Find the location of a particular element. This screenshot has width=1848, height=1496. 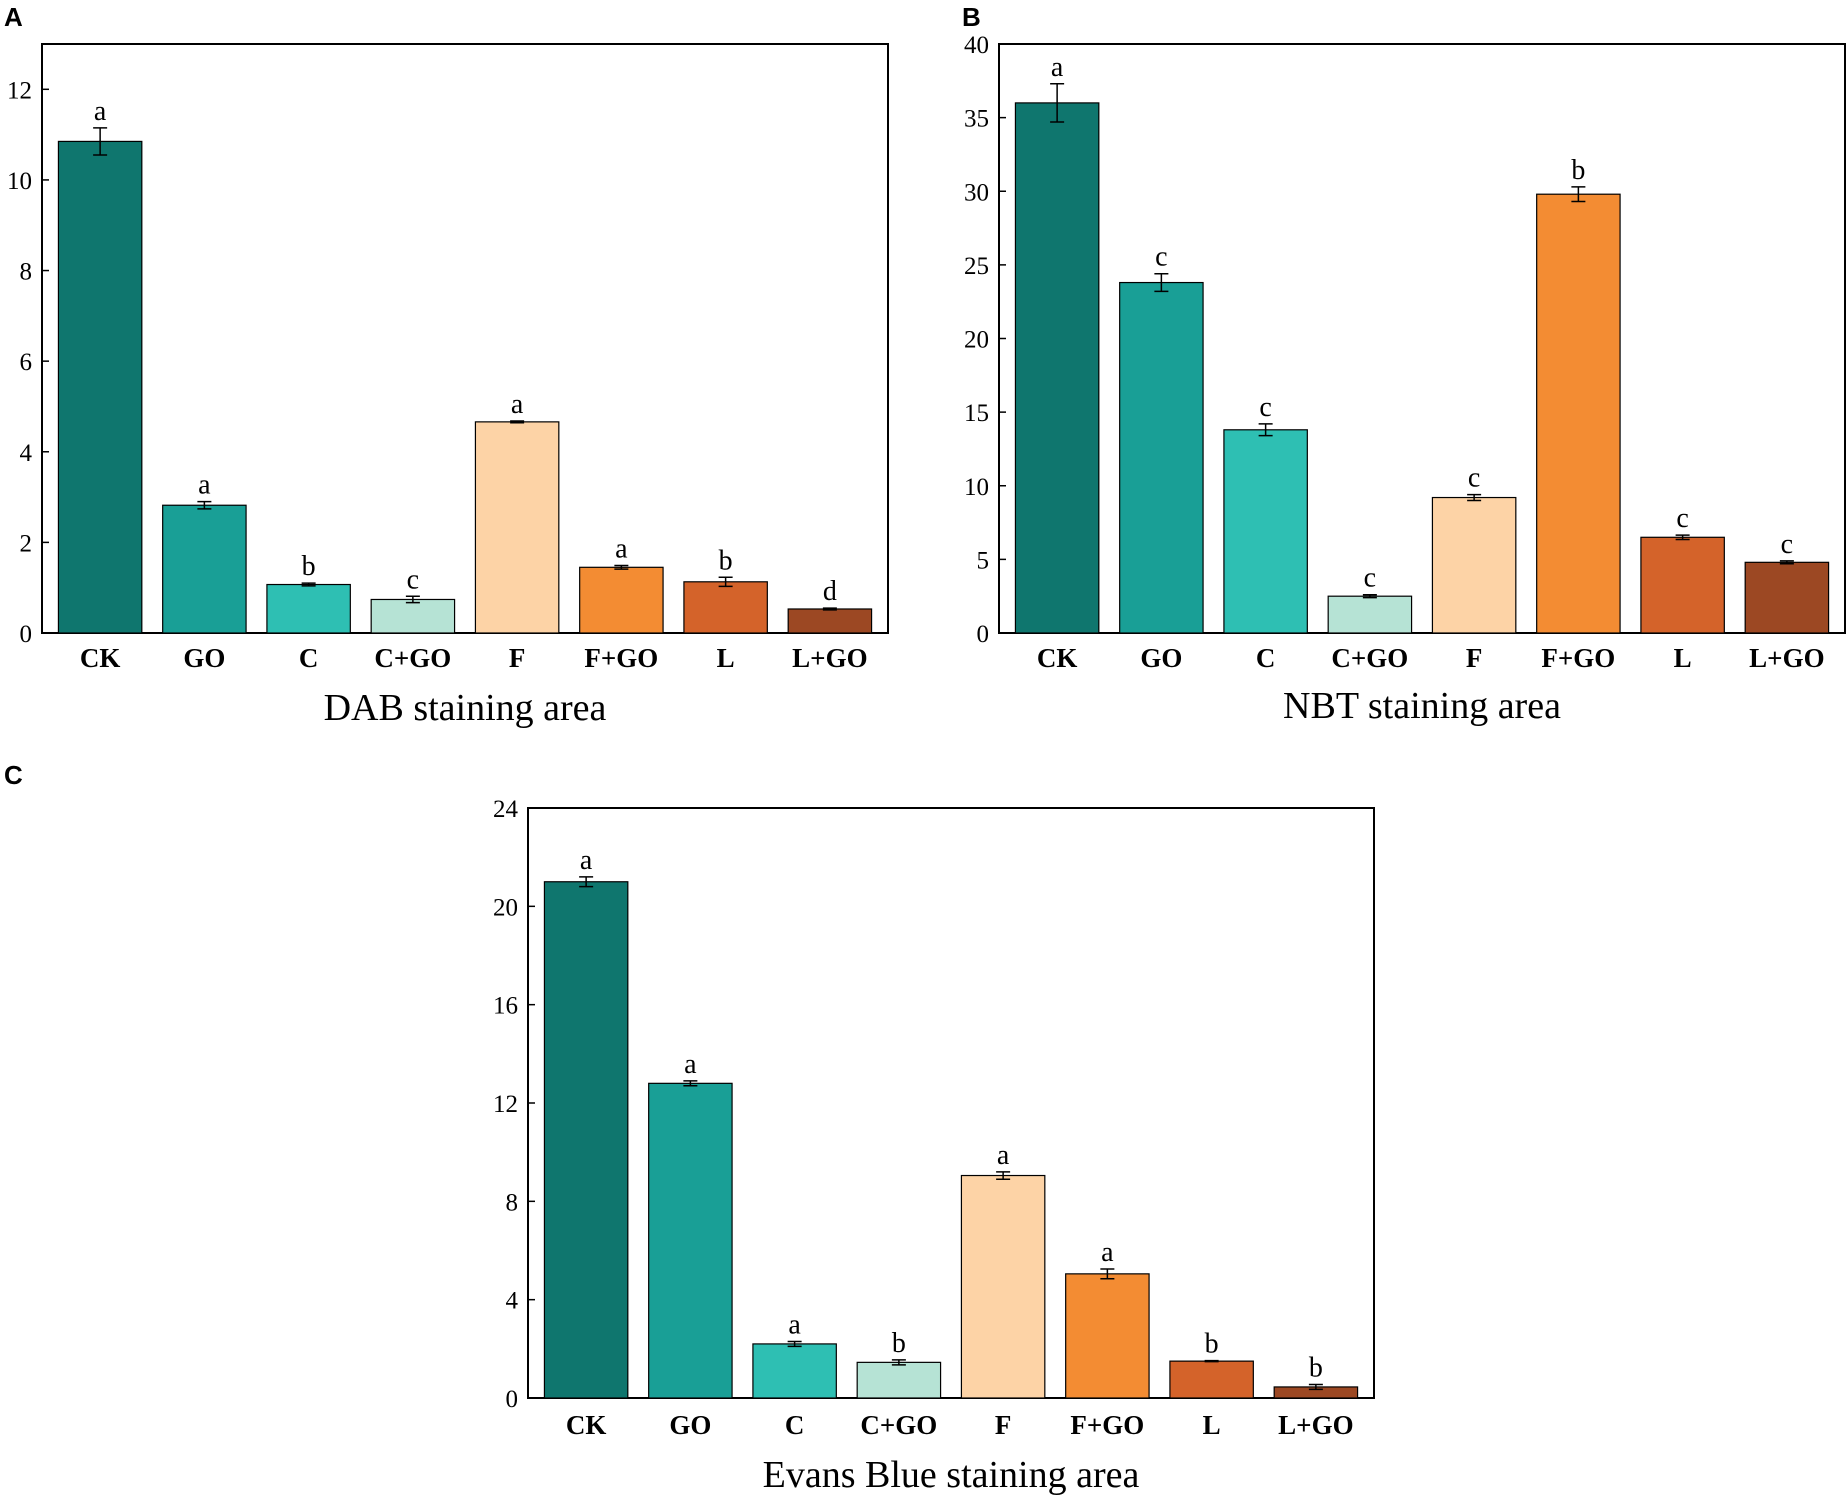

y-tick-label: 16 is located at coordinates (505, 1006).